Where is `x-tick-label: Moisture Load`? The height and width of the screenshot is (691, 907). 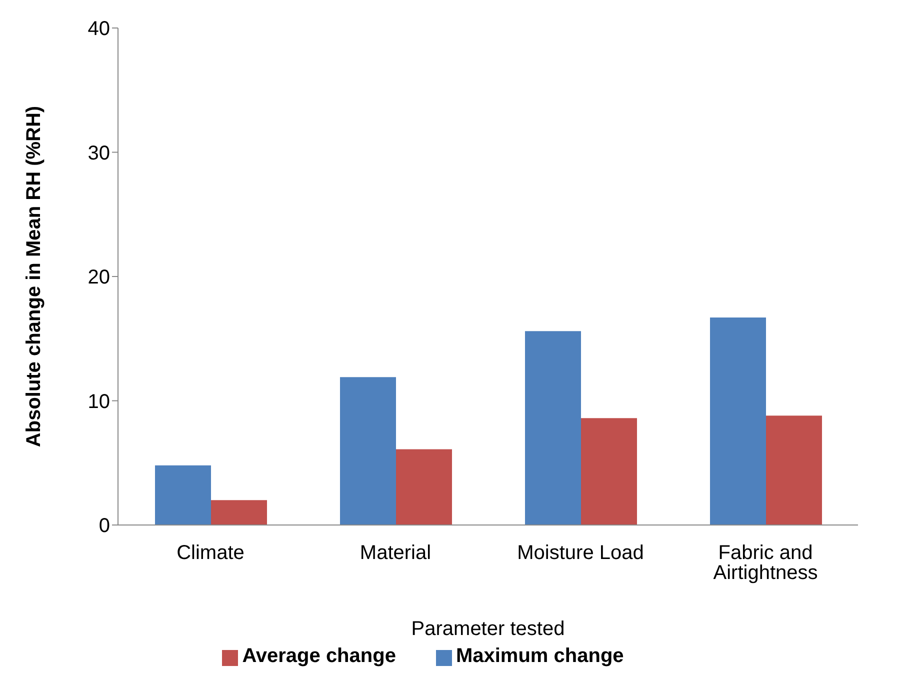
x-tick-label: Moisture Load is located at coordinates (580, 553).